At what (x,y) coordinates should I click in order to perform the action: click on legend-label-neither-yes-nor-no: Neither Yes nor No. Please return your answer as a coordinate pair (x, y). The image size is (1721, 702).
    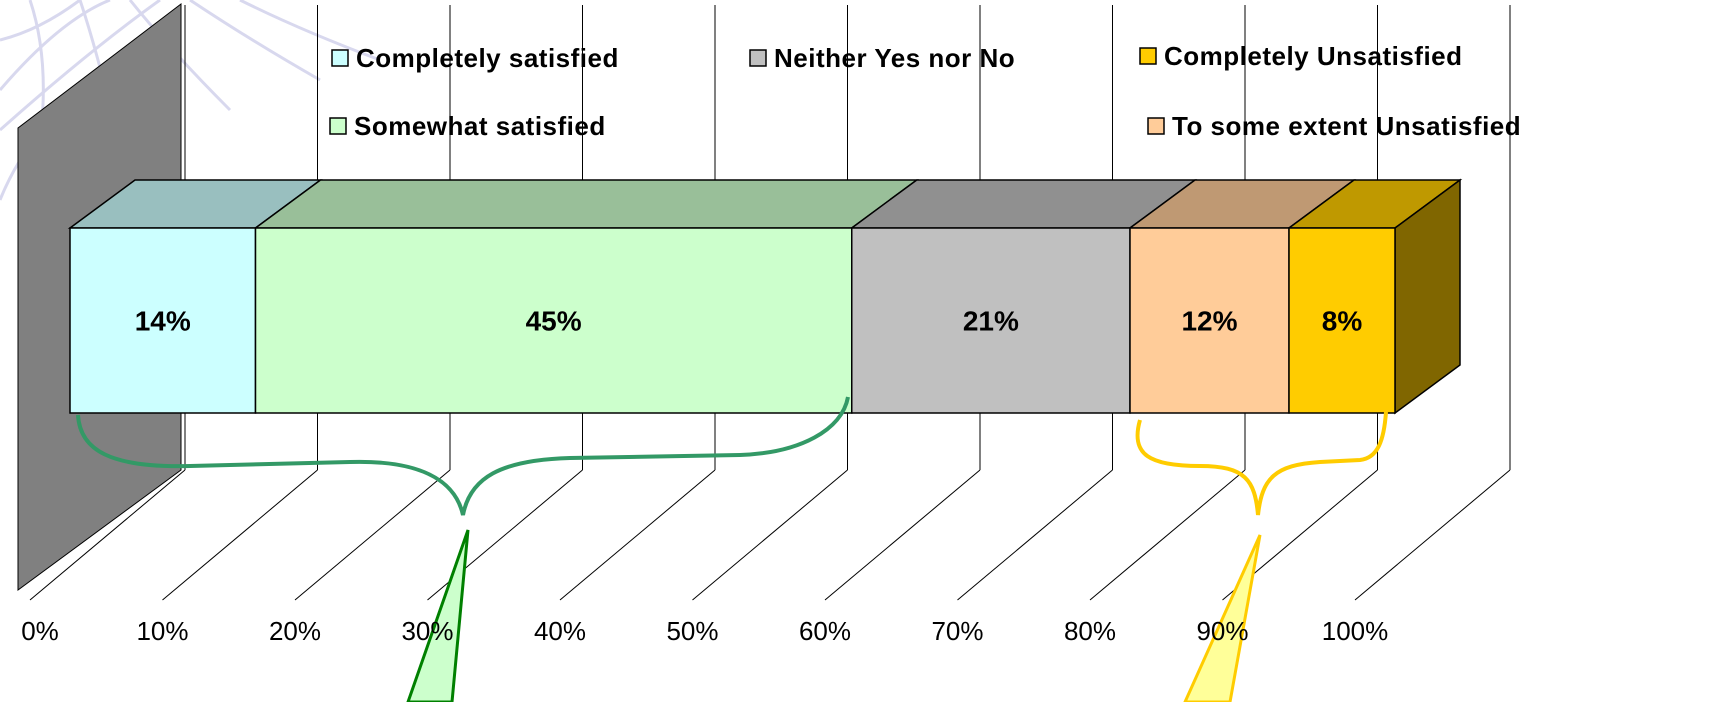
    Looking at the image, I should click on (894, 58).